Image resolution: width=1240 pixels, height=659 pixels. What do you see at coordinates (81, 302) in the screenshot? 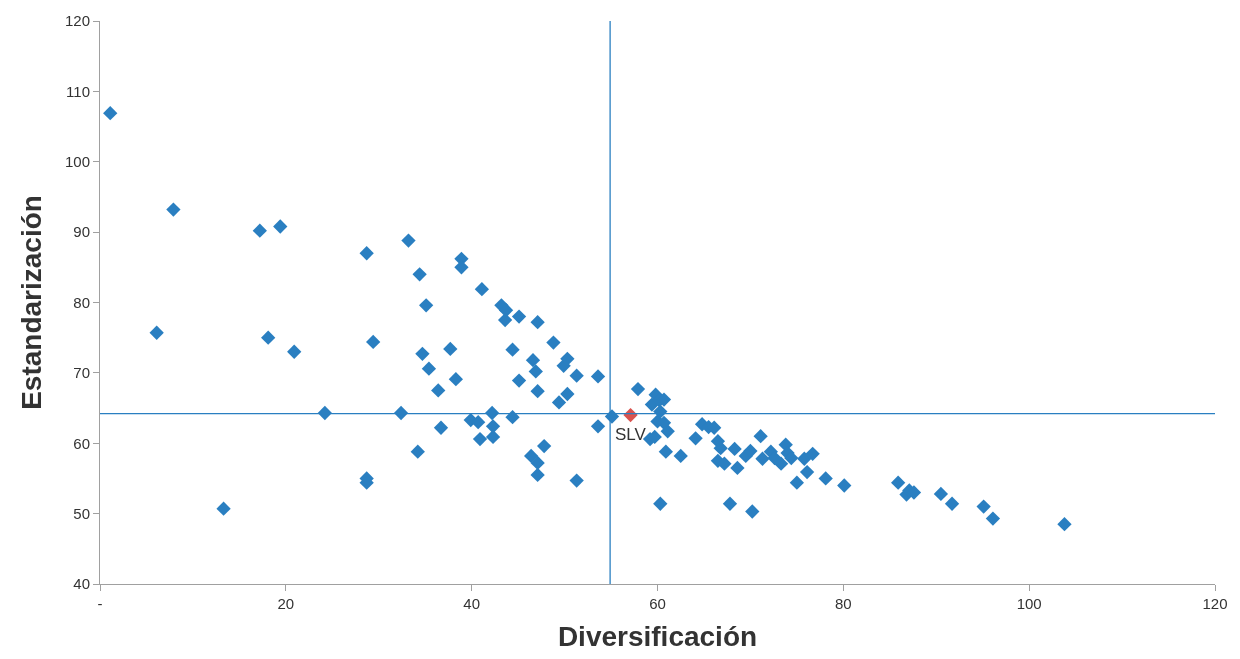
I see `y-tick-label: 80` at bounding box center [81, 302].